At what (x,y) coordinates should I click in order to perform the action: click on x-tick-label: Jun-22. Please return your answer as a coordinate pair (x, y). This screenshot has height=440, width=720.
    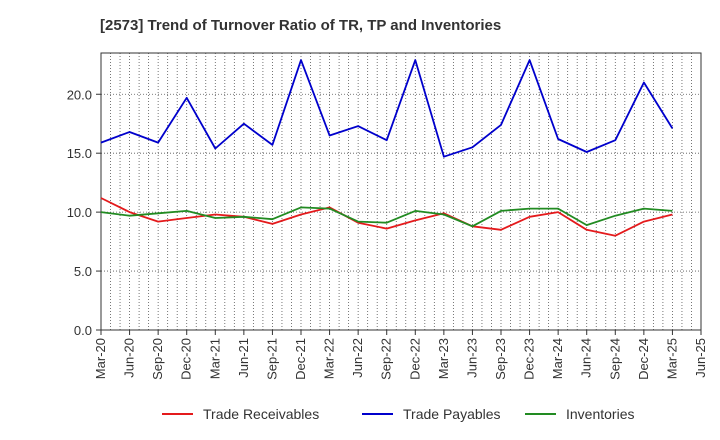
    Looking at the image, I should click on (357, 358).